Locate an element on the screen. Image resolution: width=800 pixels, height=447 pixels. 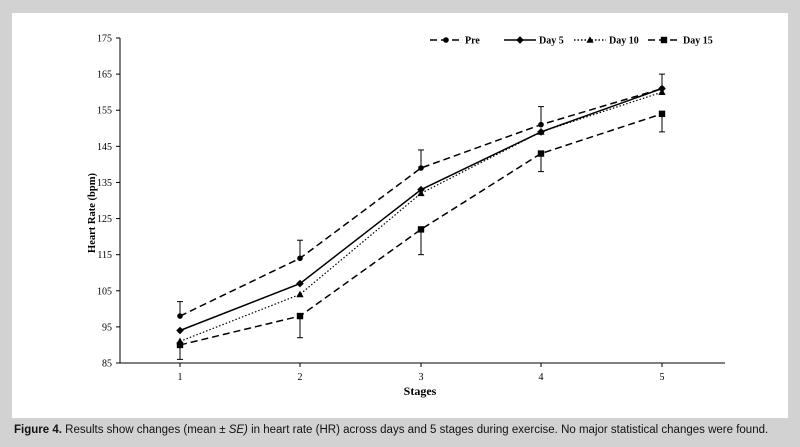
legend-label-pre: Pre is located at coordinates (472, 41).